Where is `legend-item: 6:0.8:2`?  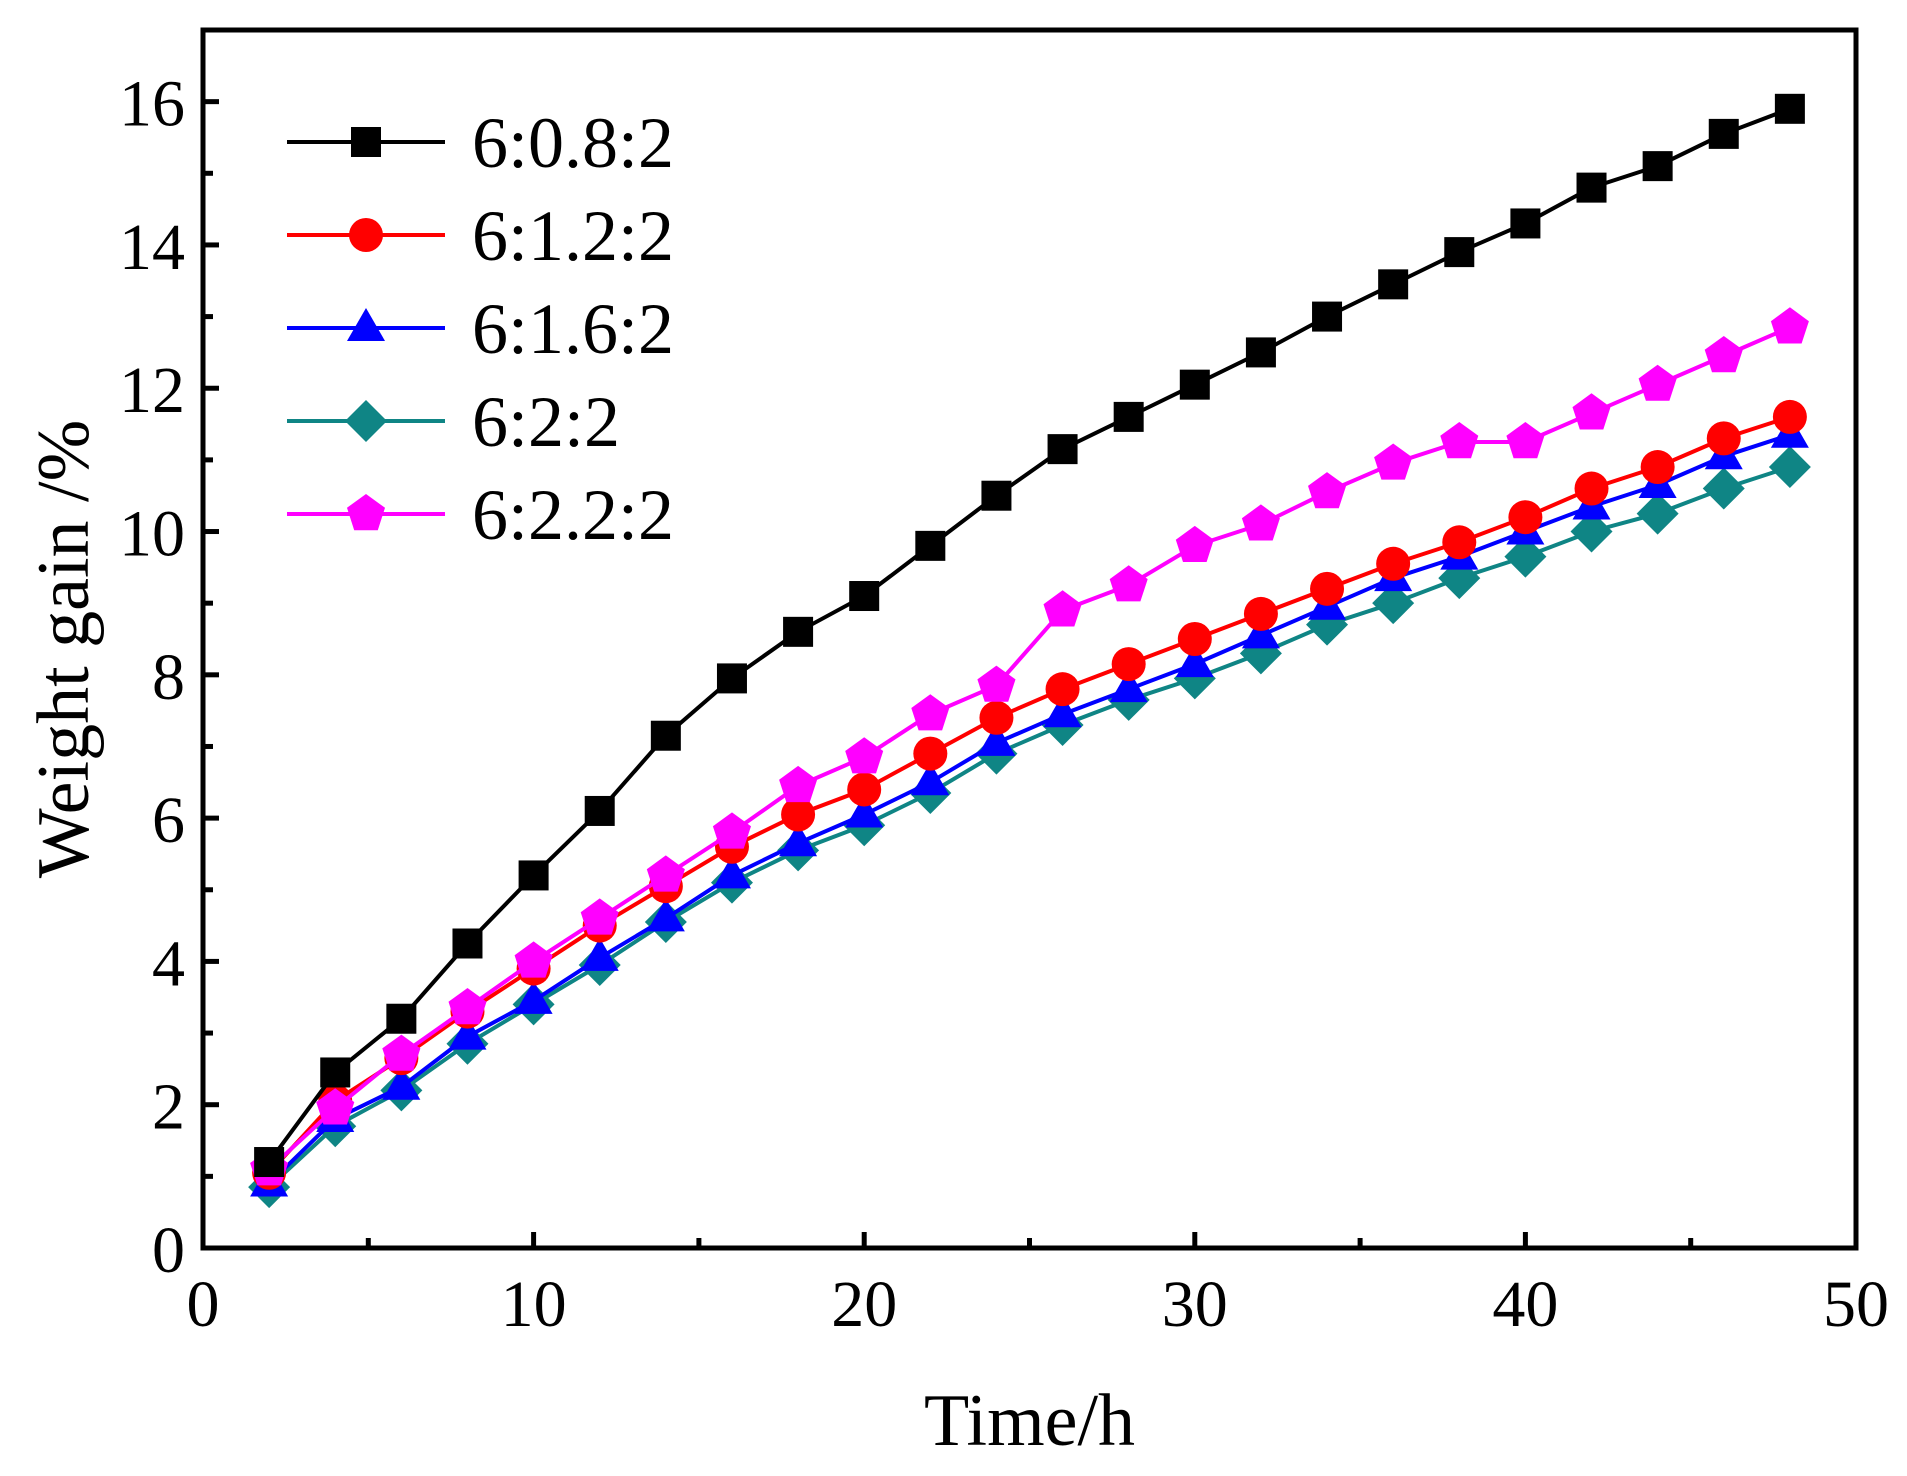 legend-item: 6:0.8:2 is located at coordinates (480, 143).